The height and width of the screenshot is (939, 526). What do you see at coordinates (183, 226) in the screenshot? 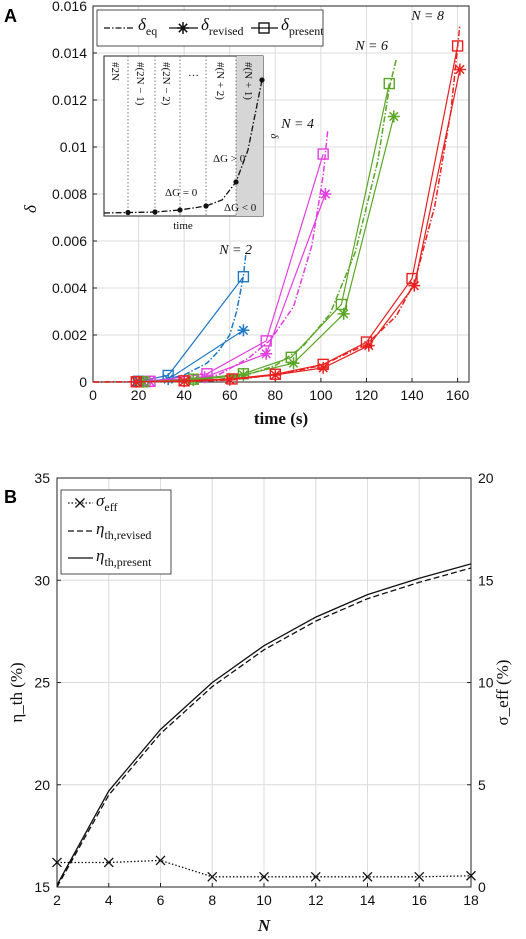
I see `inset-x-label: time` at bounding box center [183, 226].